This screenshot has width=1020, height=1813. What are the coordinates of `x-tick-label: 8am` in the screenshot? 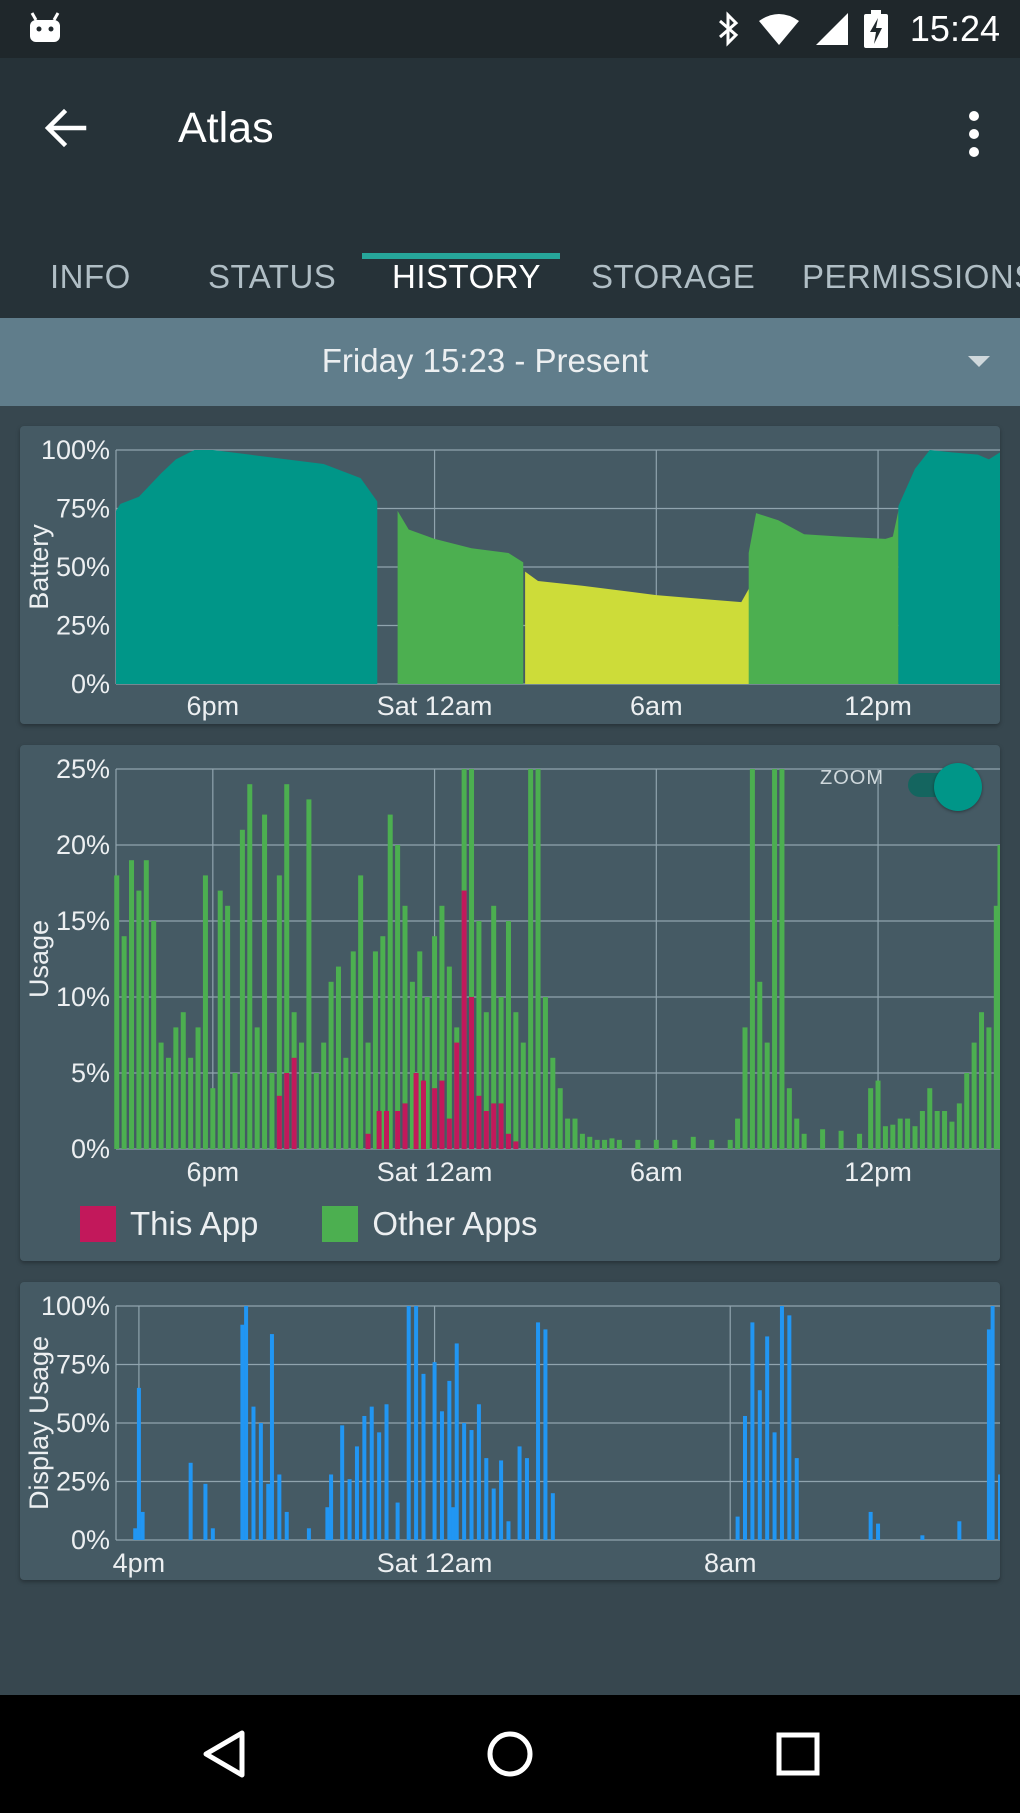 It's located at (730, 1563).